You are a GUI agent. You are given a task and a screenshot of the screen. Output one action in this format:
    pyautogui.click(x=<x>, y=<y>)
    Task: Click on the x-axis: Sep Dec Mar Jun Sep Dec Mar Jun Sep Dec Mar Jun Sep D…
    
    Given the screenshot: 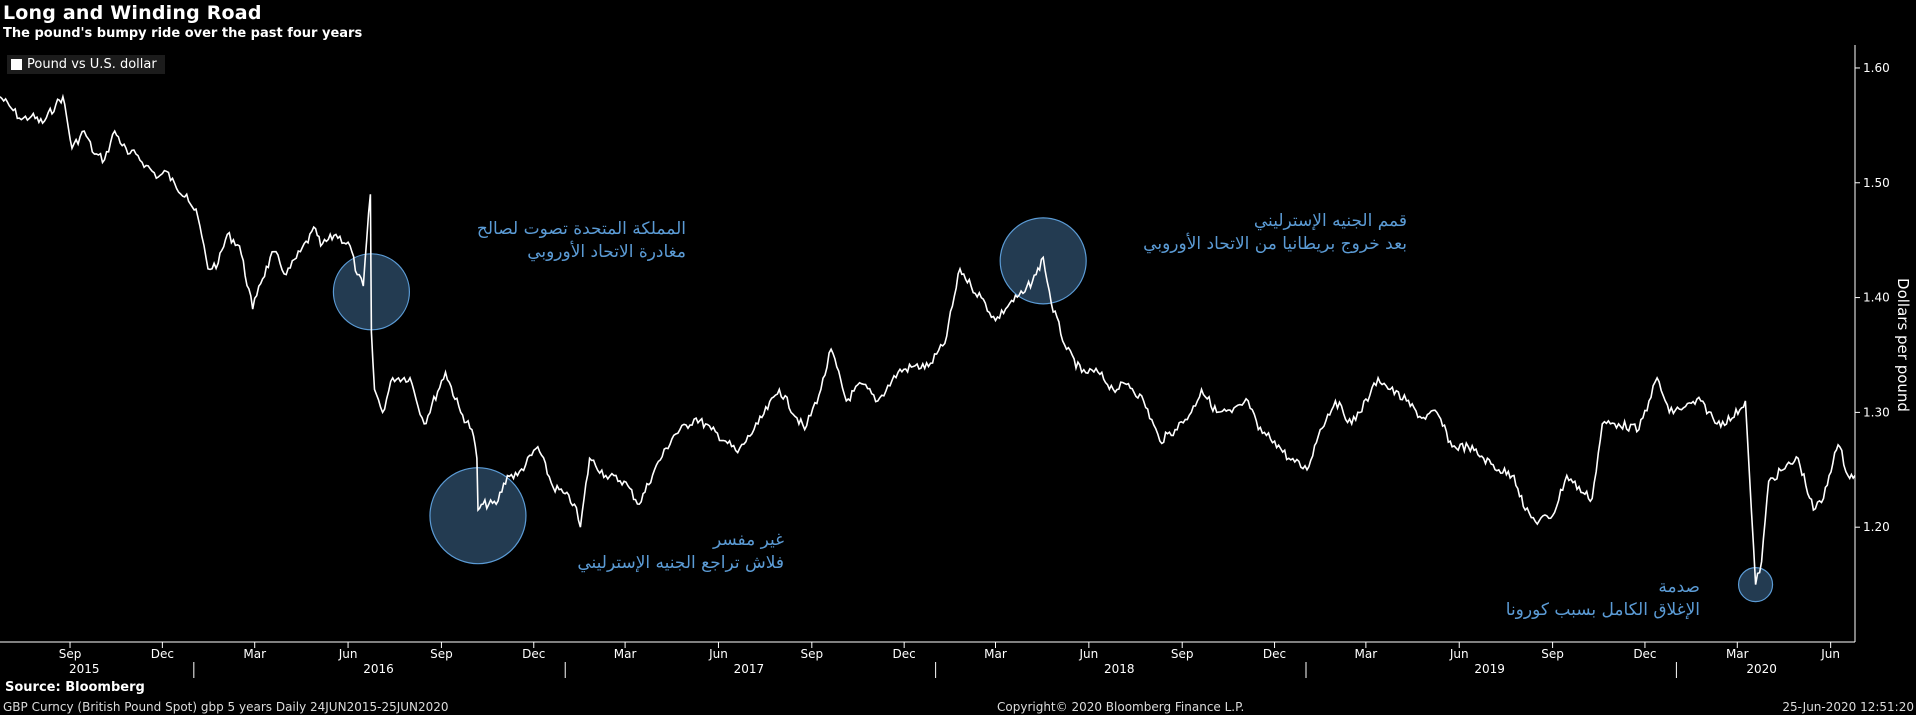 What is the action you would take?
    pyautogui.click(x=927, y=659)
    